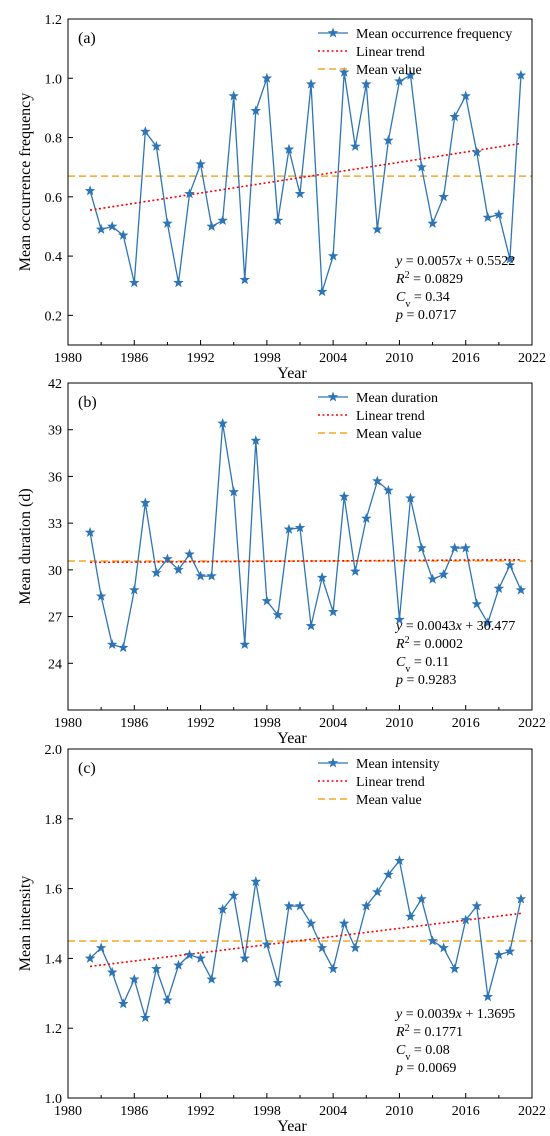  Describe the element at coordinates (54, 959) in the screenshot. I see `y-tick-label: 1.4` at that location.